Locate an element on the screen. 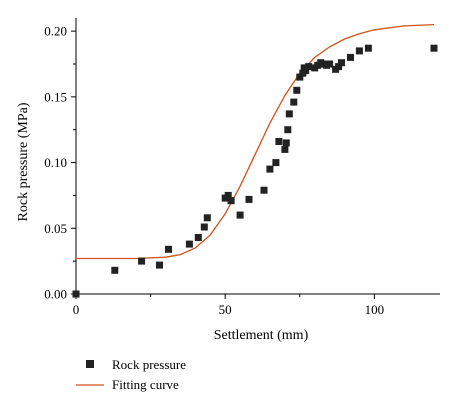 Image resolution: width=474 pixels, height=412 pixels. y-axis-title: Rock pressure (MPa) is located at coordinates (23, 161).